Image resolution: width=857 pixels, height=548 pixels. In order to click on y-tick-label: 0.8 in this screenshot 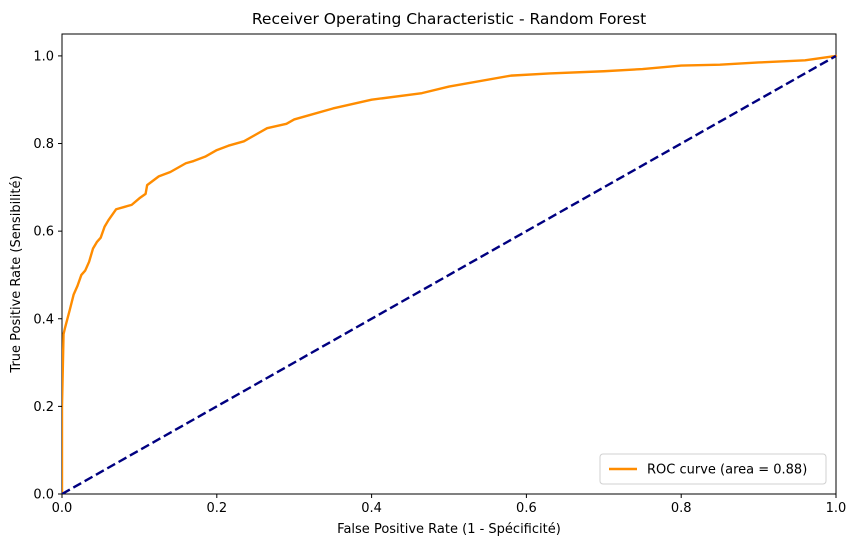, I will do `click(43, 144)`.